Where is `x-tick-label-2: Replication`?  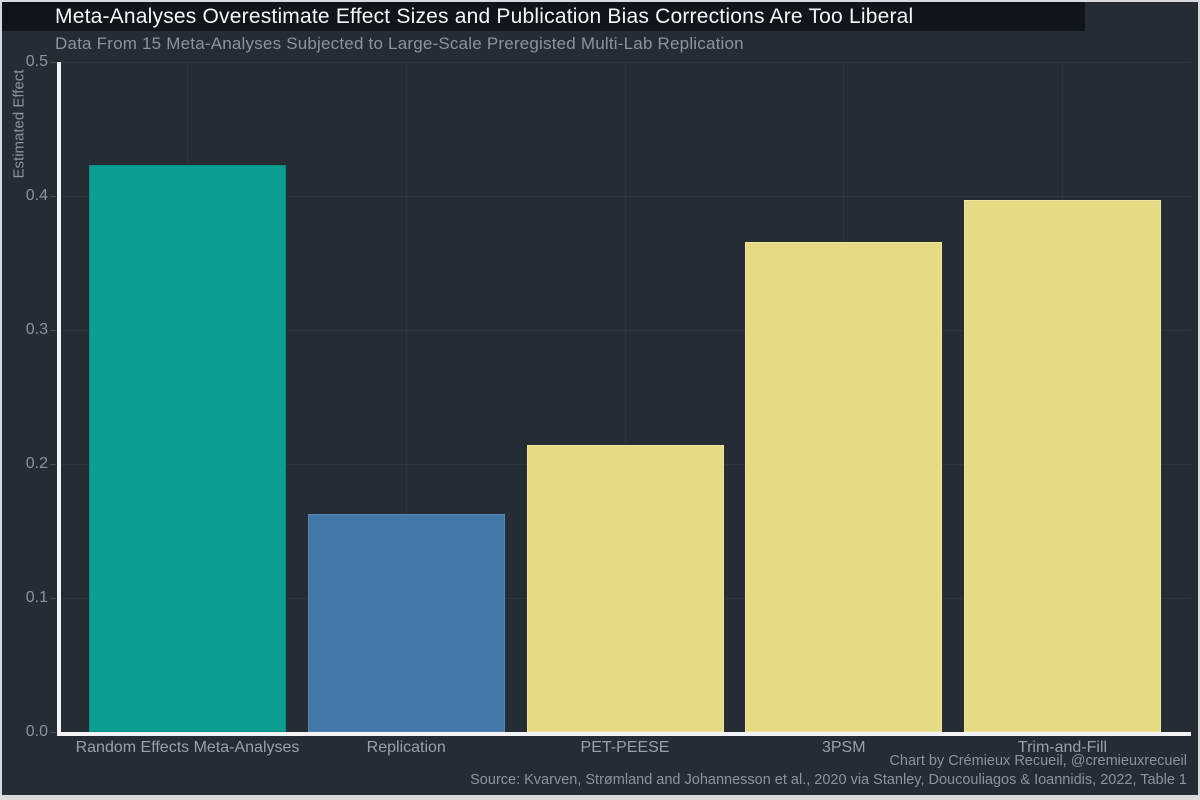
x-tick-label-2: Replication is located at coordinates (406, 747).